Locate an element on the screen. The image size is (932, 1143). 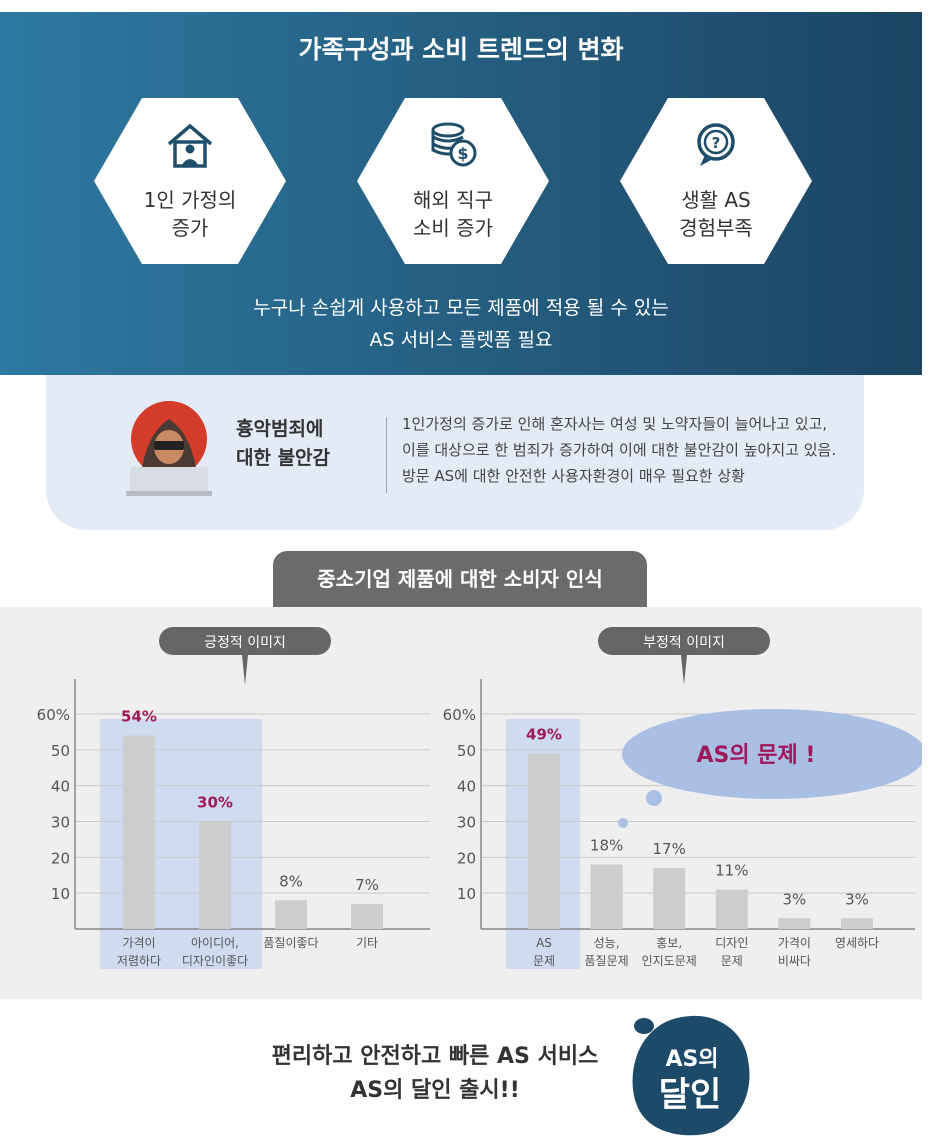
chart-title: 부정적 이미지 is located at coordinates (684, 643).